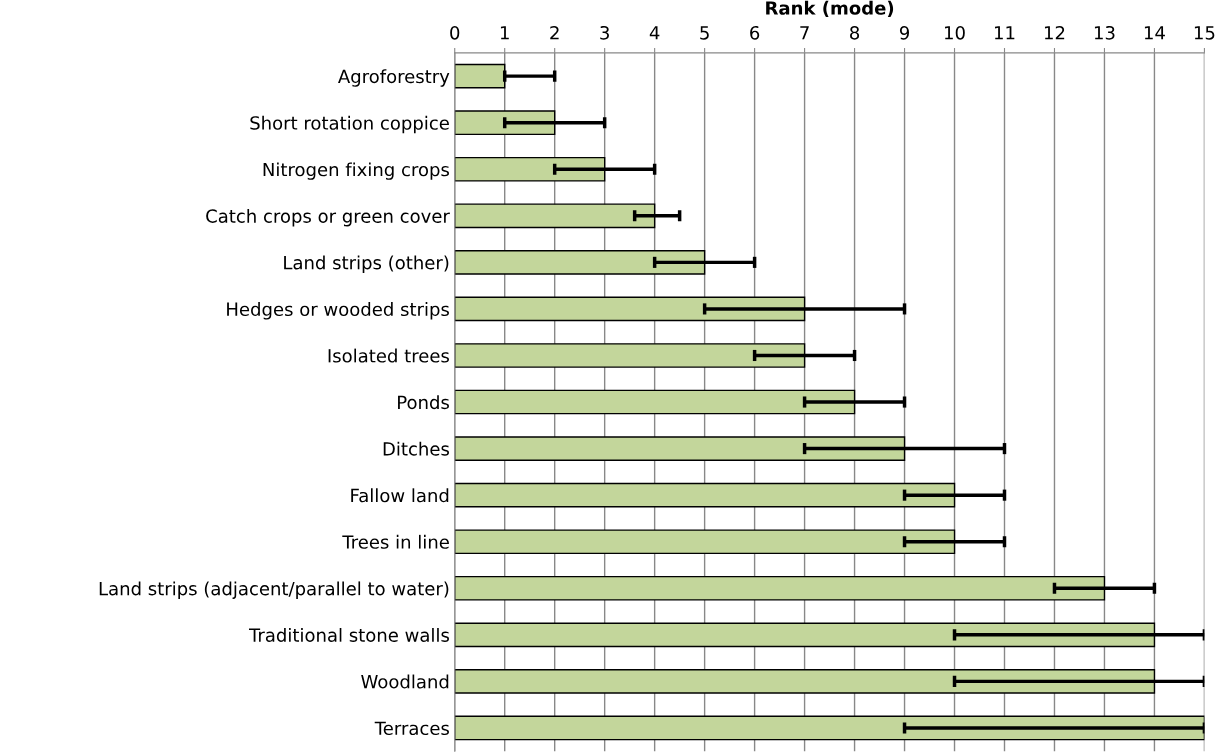 The width and height of the screenshot is (1229, 755). I want to click on x-tick-label: 5, so click(704, 33).